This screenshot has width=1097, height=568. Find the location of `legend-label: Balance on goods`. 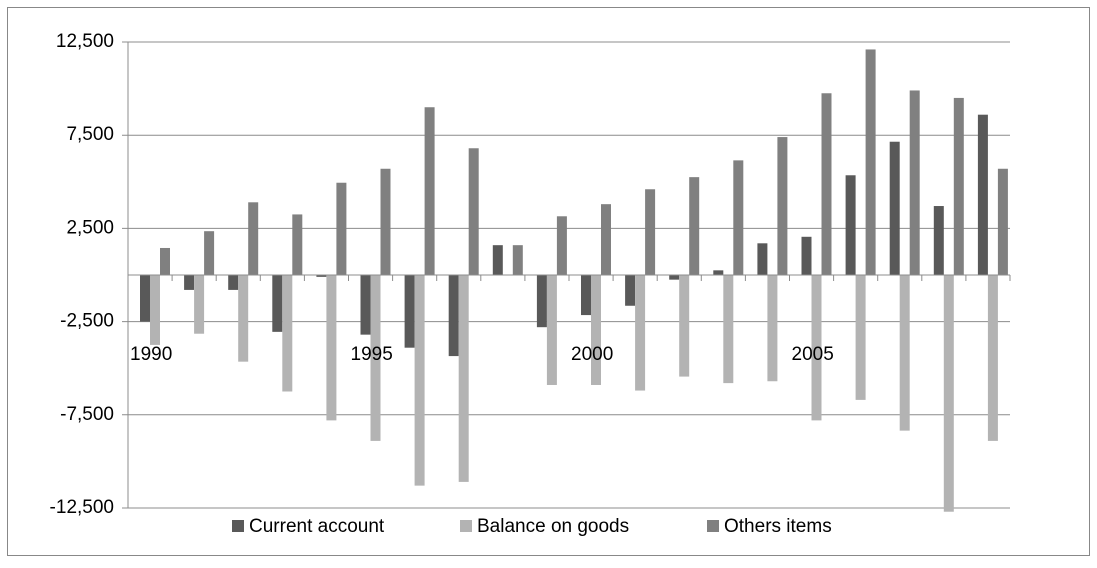

legend-label: Balance on goods is located at coordinates (553, 526).